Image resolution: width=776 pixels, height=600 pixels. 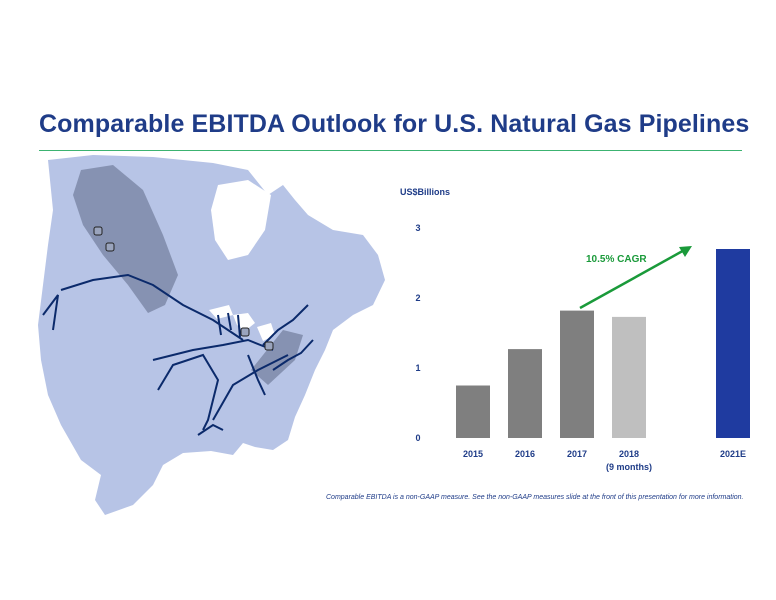 What do you see at coordinates (733, 454) in the screenshot?
I see `x-tick-label: 2021E` at bounding box center [733, 454].